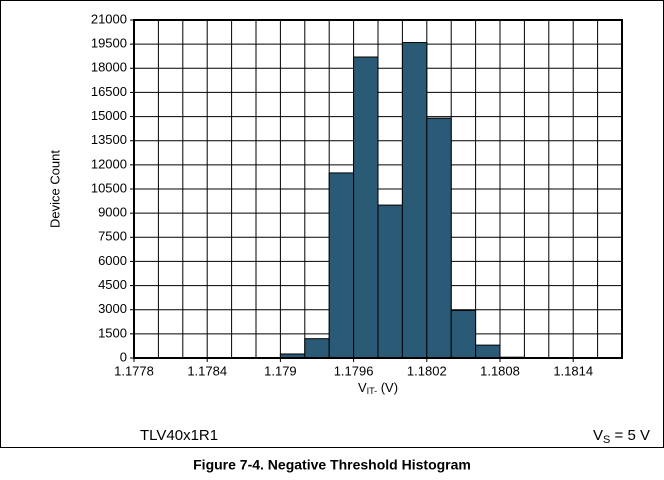 The image size is (664, 480). Describe the element at coordinates (573, 370) in the screenshot. I see `x-tick-label: 1.1814` at that location.